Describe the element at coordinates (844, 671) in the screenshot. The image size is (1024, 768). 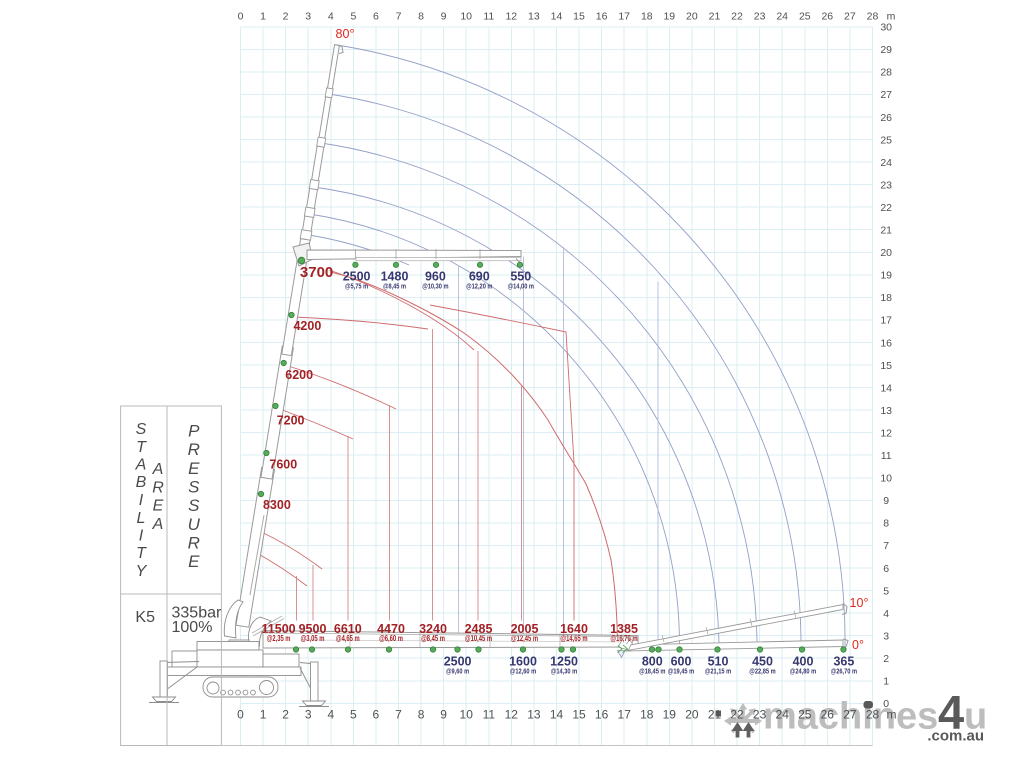
I see `svg-text: @26,70 m` at that location.